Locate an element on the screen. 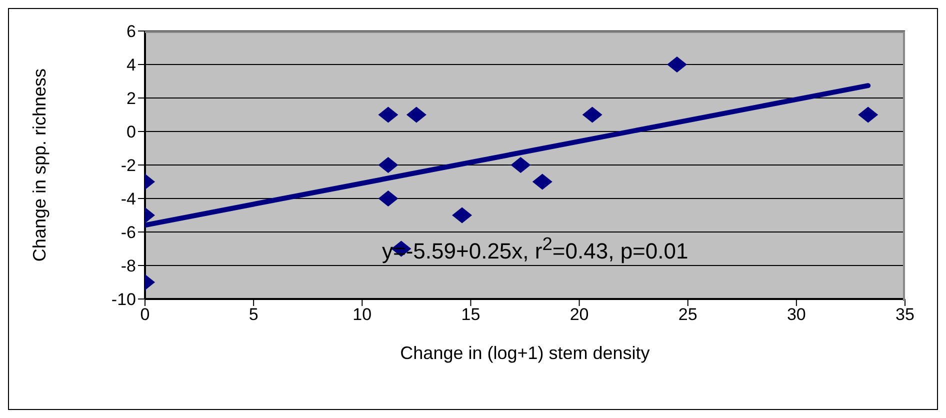 The image size is (946, 418). y-tick-label: -8 is located at coordinates (128, 266).